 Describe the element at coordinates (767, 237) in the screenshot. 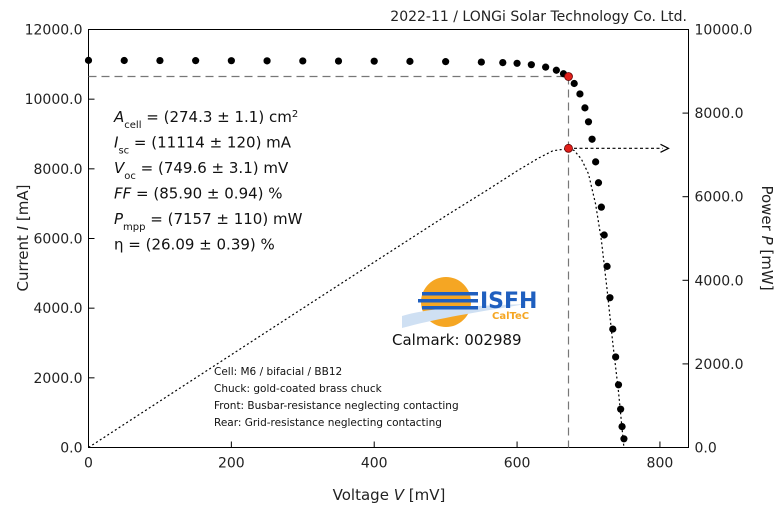

I see `y2-axis-title: Power P [mW]` at that location.